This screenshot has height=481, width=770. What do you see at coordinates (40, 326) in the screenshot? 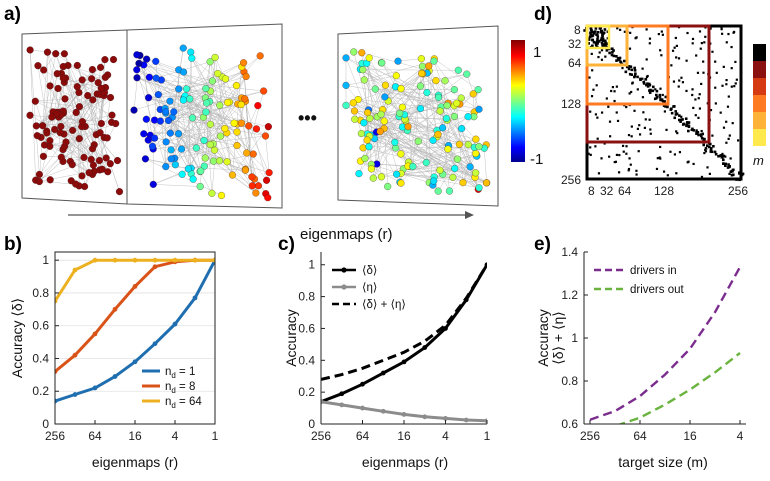
I see `chart-b-ytick-label: 0.6` at bounding box center [40, 326].